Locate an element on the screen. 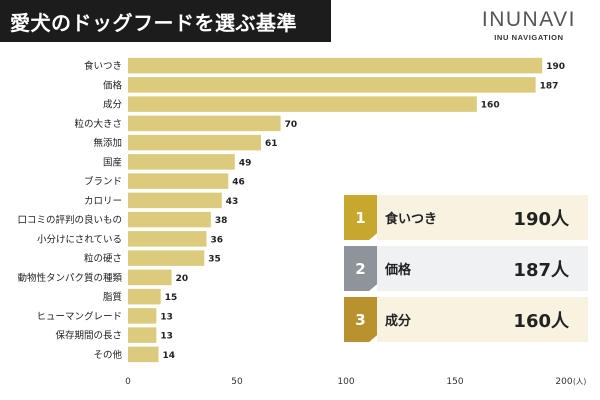 This screenshot has width=600, height=400. rank-value: 190人 is located at coordinates (541, 219).